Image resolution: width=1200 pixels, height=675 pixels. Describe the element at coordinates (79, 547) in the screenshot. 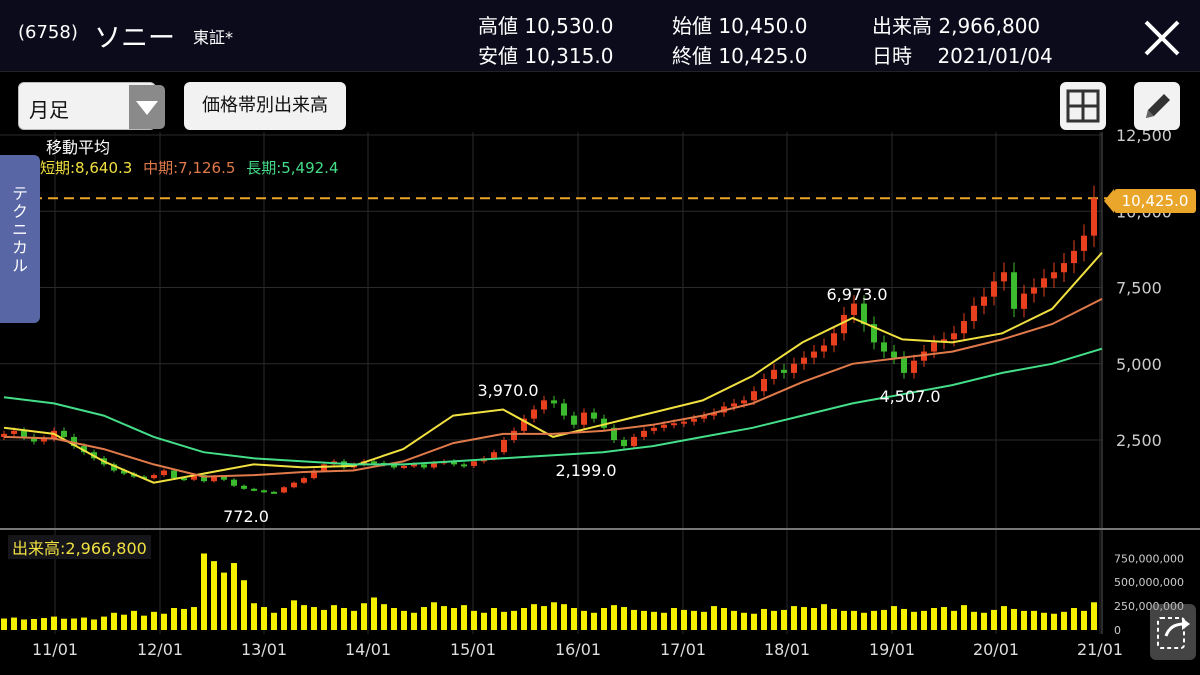

I see `volume-panel-label: 出来高:2,966,800` at that location.